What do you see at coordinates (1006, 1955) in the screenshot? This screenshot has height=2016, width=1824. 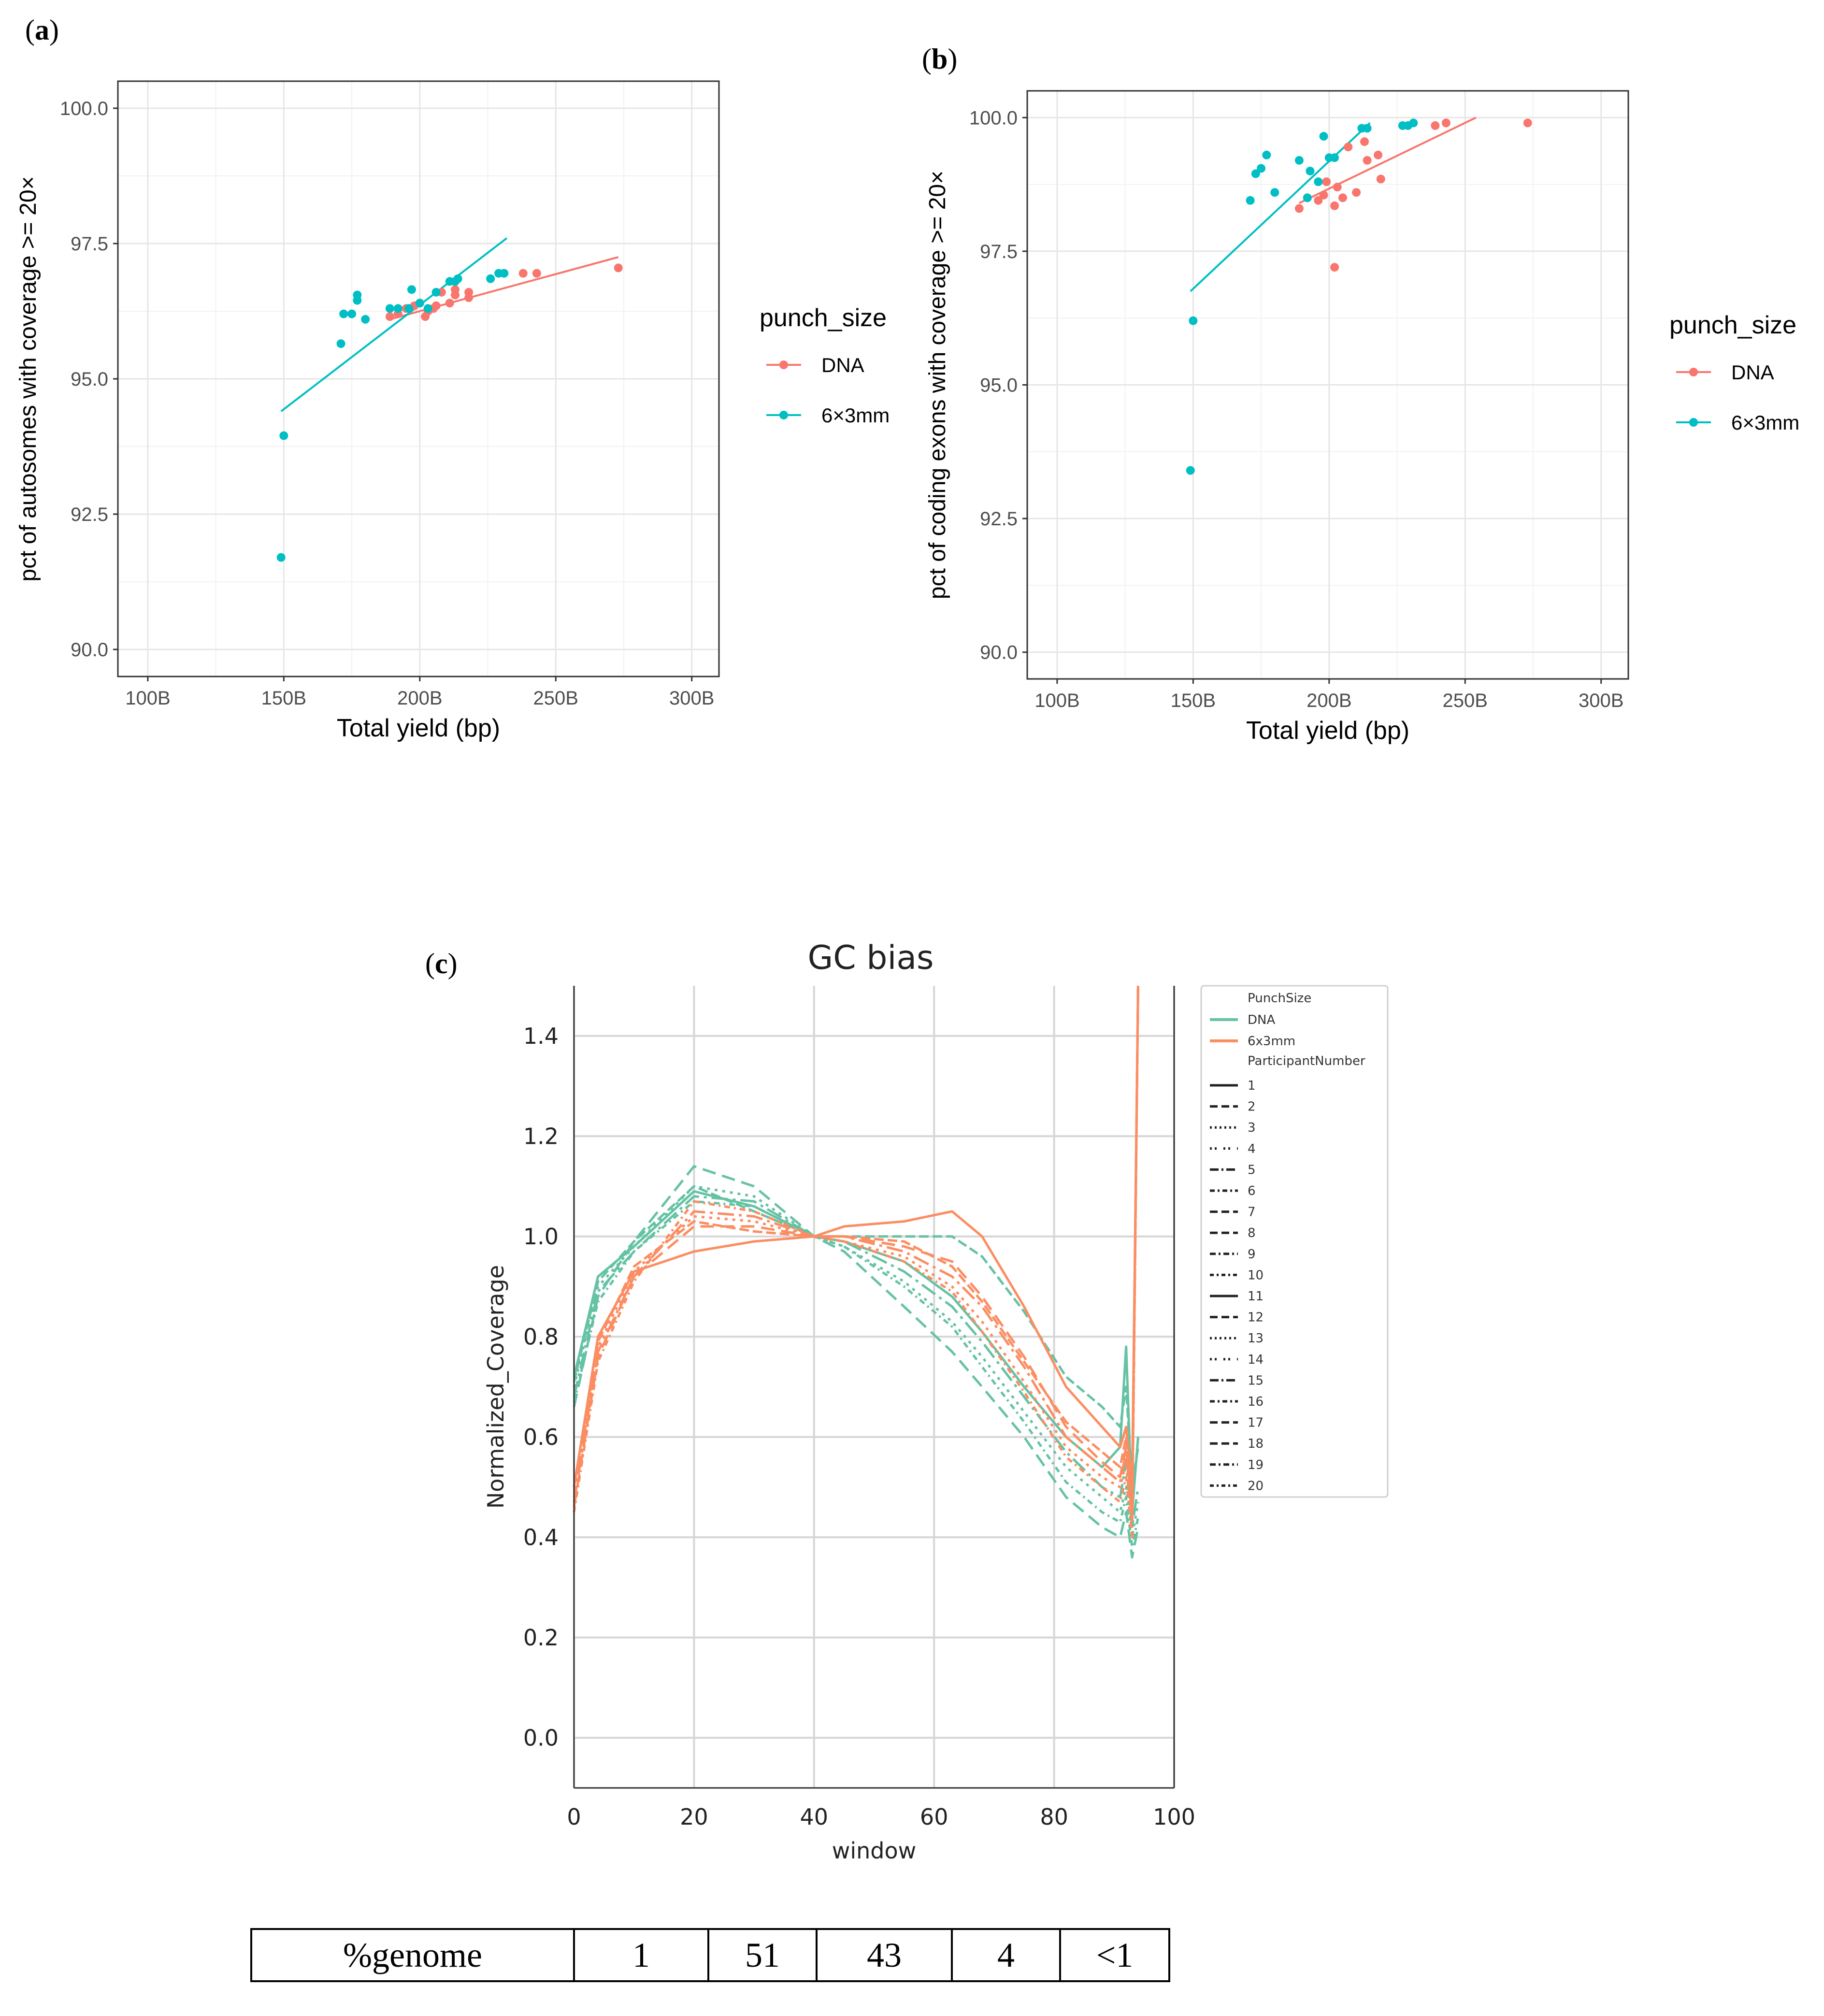 I see `table-cell: 4` at bounding box center [1006, 1955].